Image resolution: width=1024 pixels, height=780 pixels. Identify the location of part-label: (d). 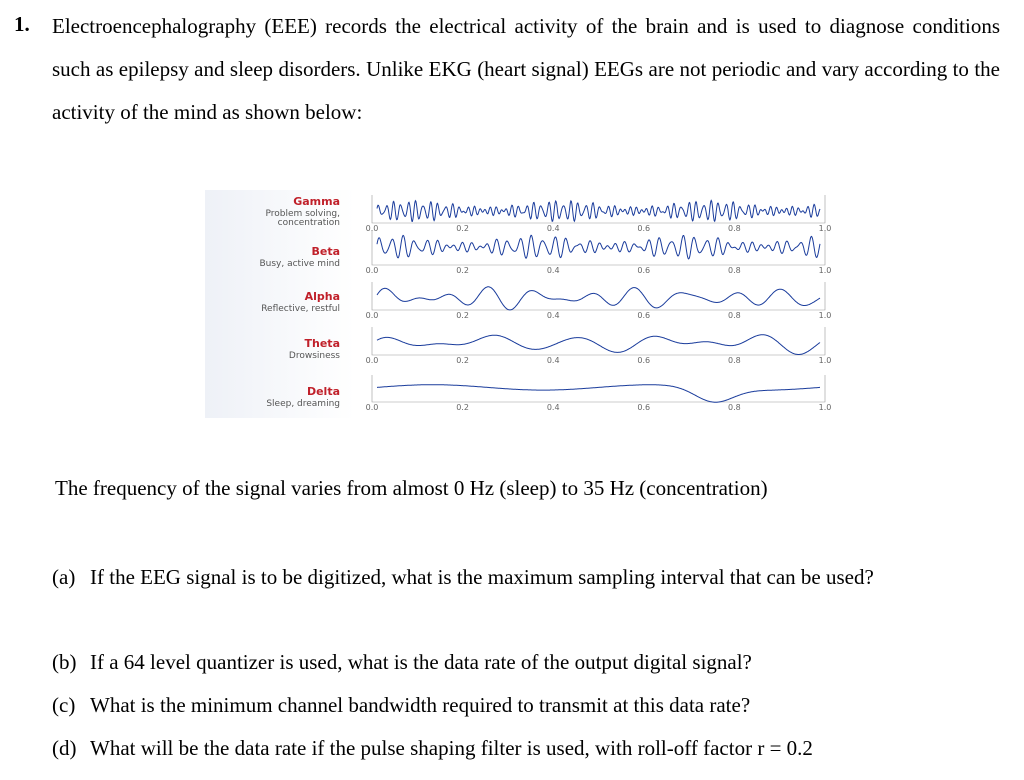
(64, 748).